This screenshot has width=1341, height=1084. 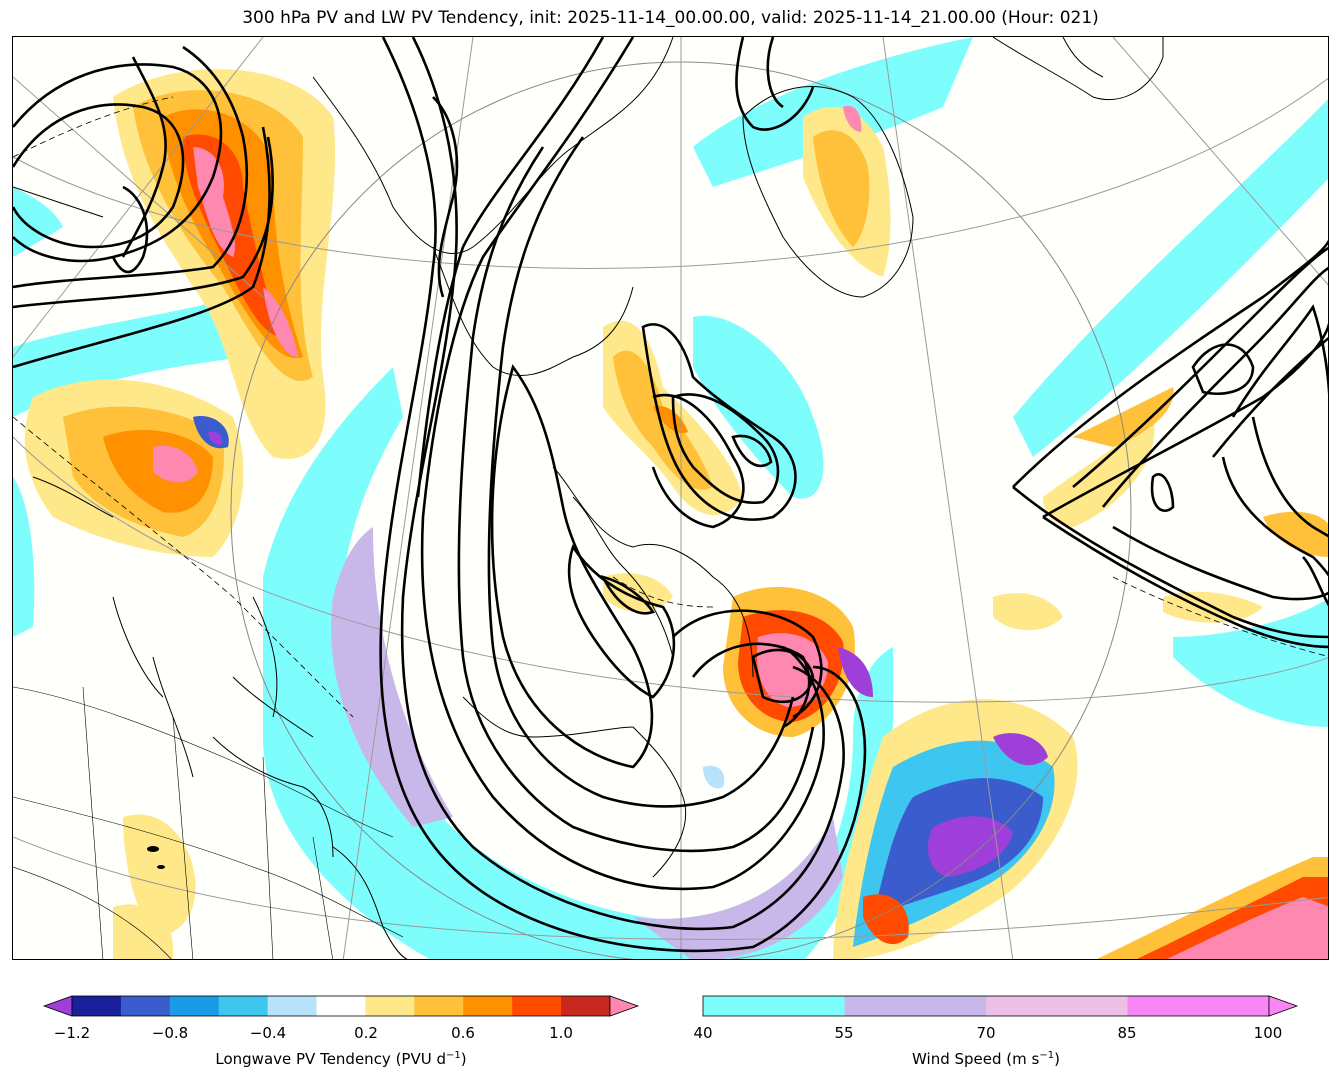 I want to click on pv-tick-label: 0.6, so click(x=463, y=1033).